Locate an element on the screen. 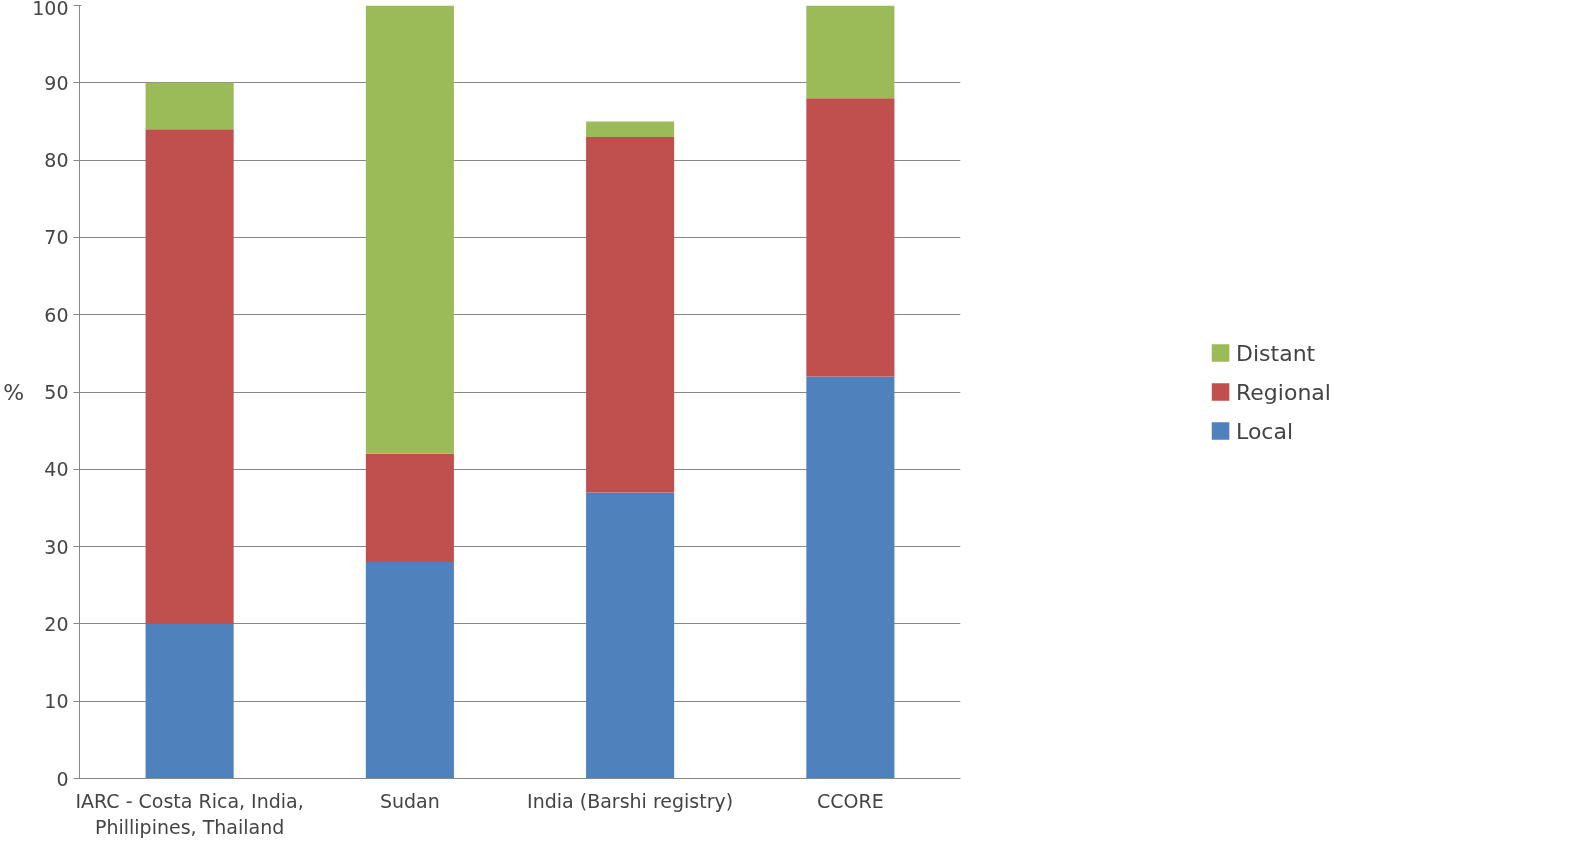 The width and height of the screenshot is (1593, 851). y-tick-label: 40 is located at coordinates (56, 469).